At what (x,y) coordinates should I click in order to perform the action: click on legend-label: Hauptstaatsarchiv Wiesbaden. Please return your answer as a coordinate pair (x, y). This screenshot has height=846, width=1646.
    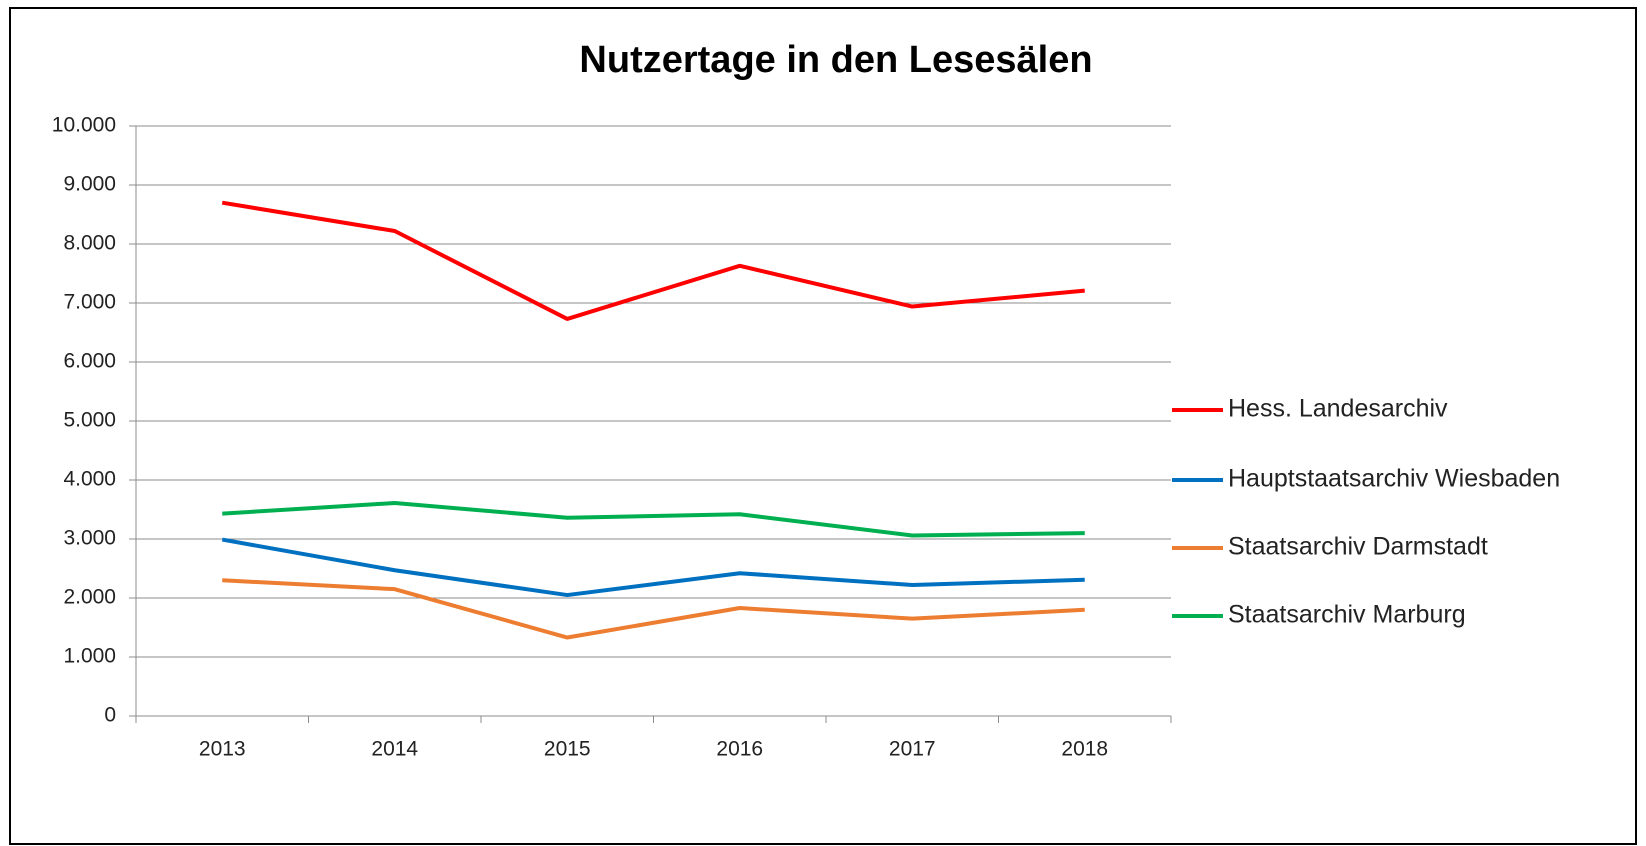
    Looking at the image, I should click on (1394, 479).